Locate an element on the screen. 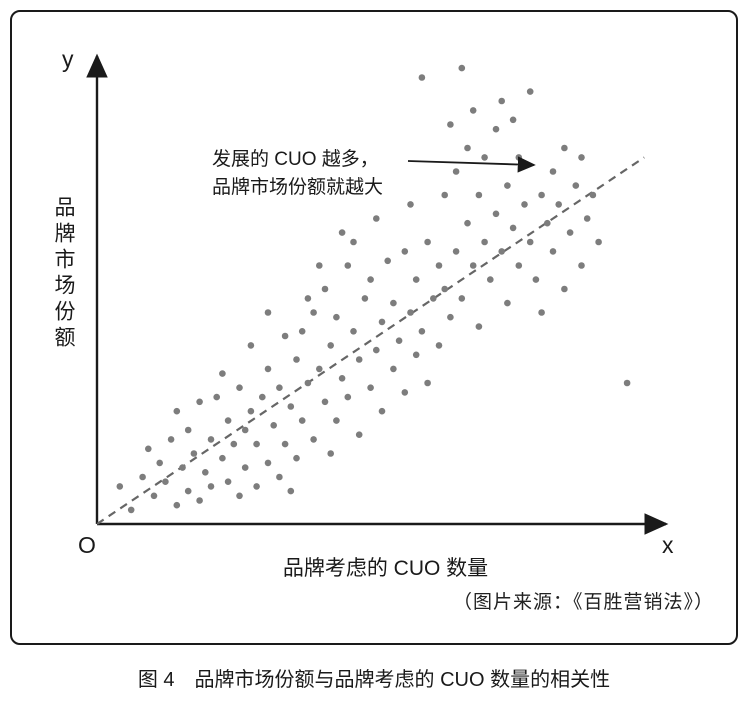 The width and height of the screenshot is (748, 709). annotation-text: 发展的 CUO 越多， 品牌市场份额就越大 is located at coordinates (297, 174).